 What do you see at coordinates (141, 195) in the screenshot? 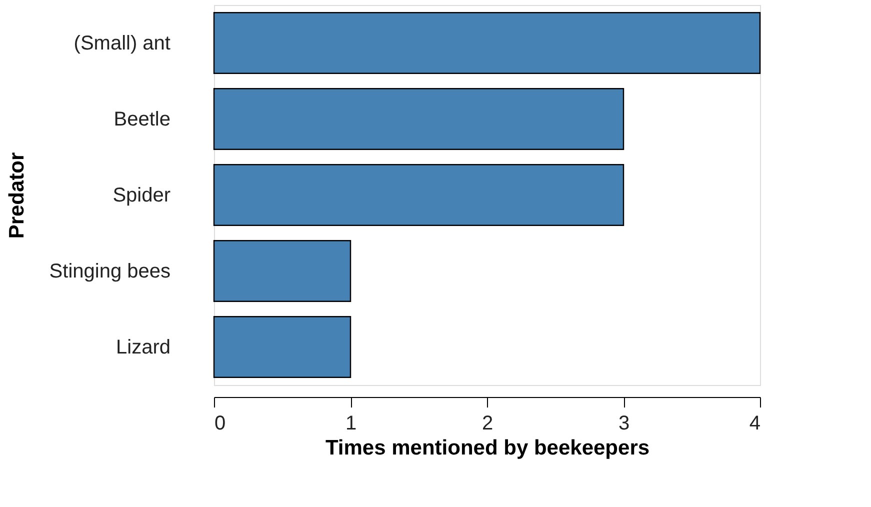
I see `y-tick-label: Spider` at bounding box center [141, 195].